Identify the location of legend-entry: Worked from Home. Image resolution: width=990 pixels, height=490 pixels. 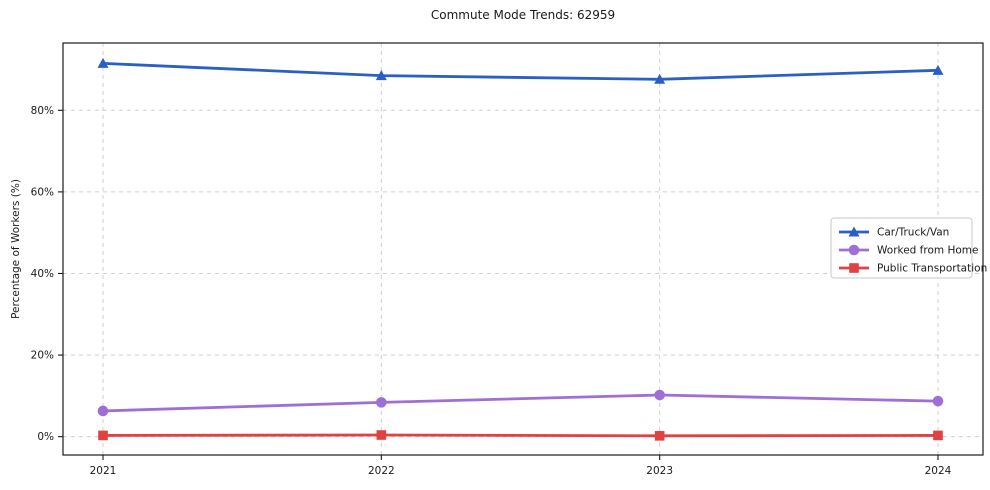
(908, 251).